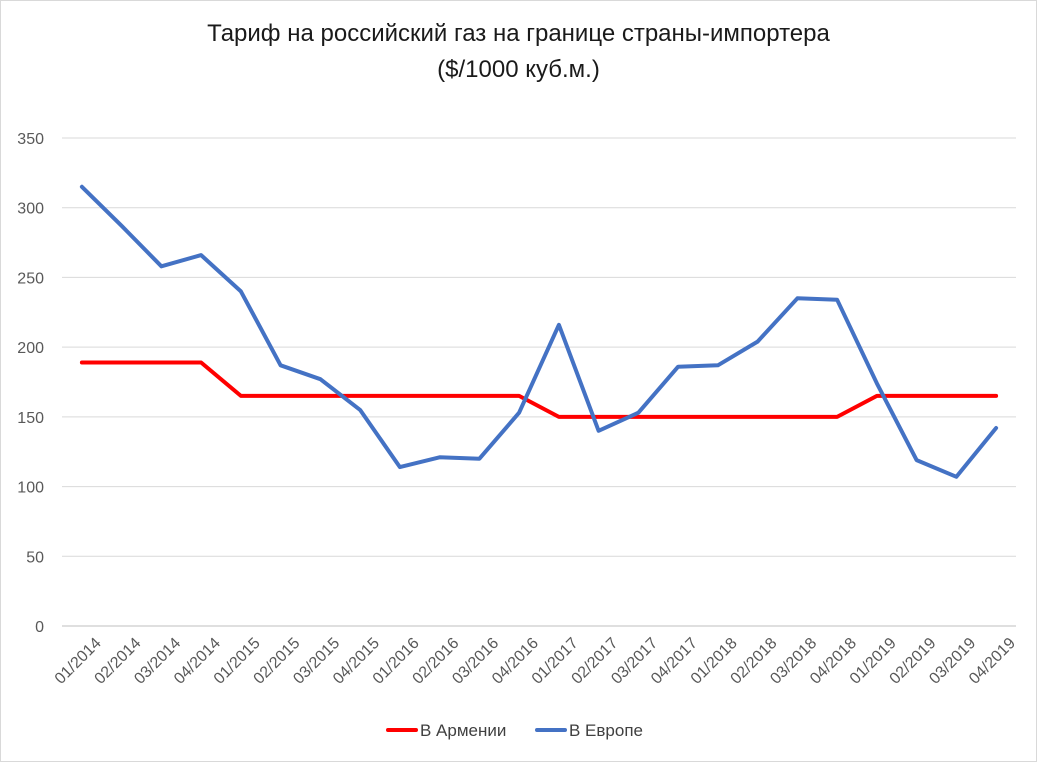 The height and width of the screenshot is (762, 1037). What do you see at coordinates (514, 730) in the screenshot?
I see `legend: В Армении В Европе` at bounding box center [514, 730].